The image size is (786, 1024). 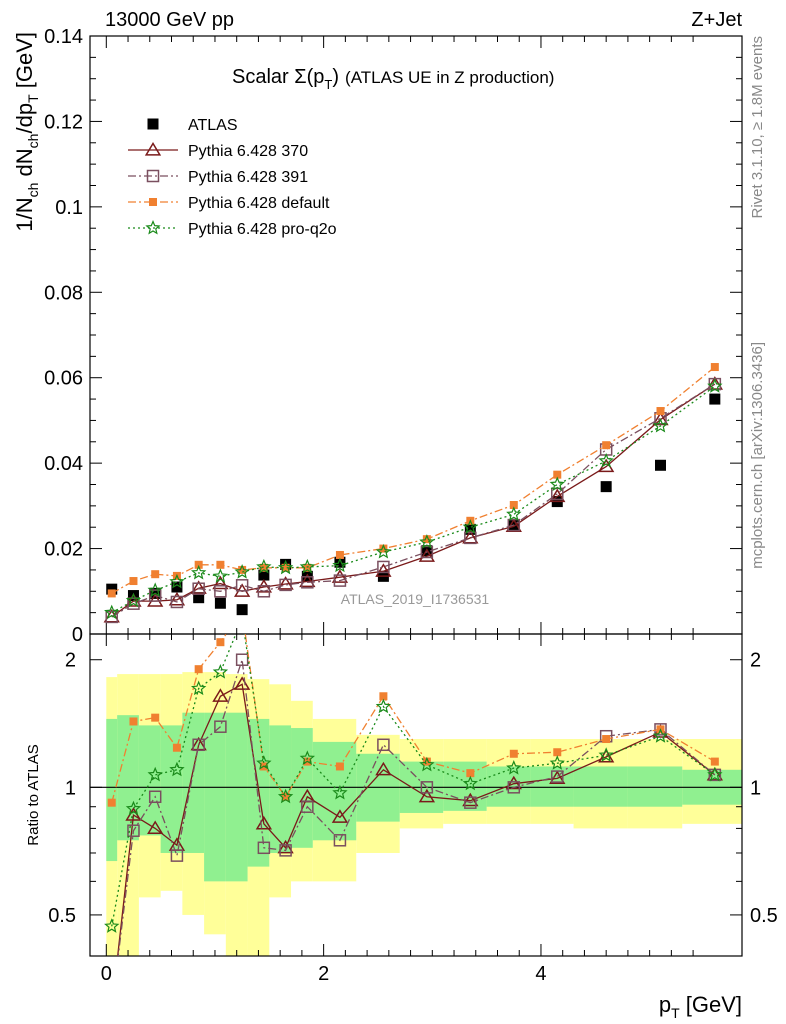 What do you see at coordinates (77, 635) in the screenshot?
I see `y-tick-label: 0` at bounding box center [77, 635].